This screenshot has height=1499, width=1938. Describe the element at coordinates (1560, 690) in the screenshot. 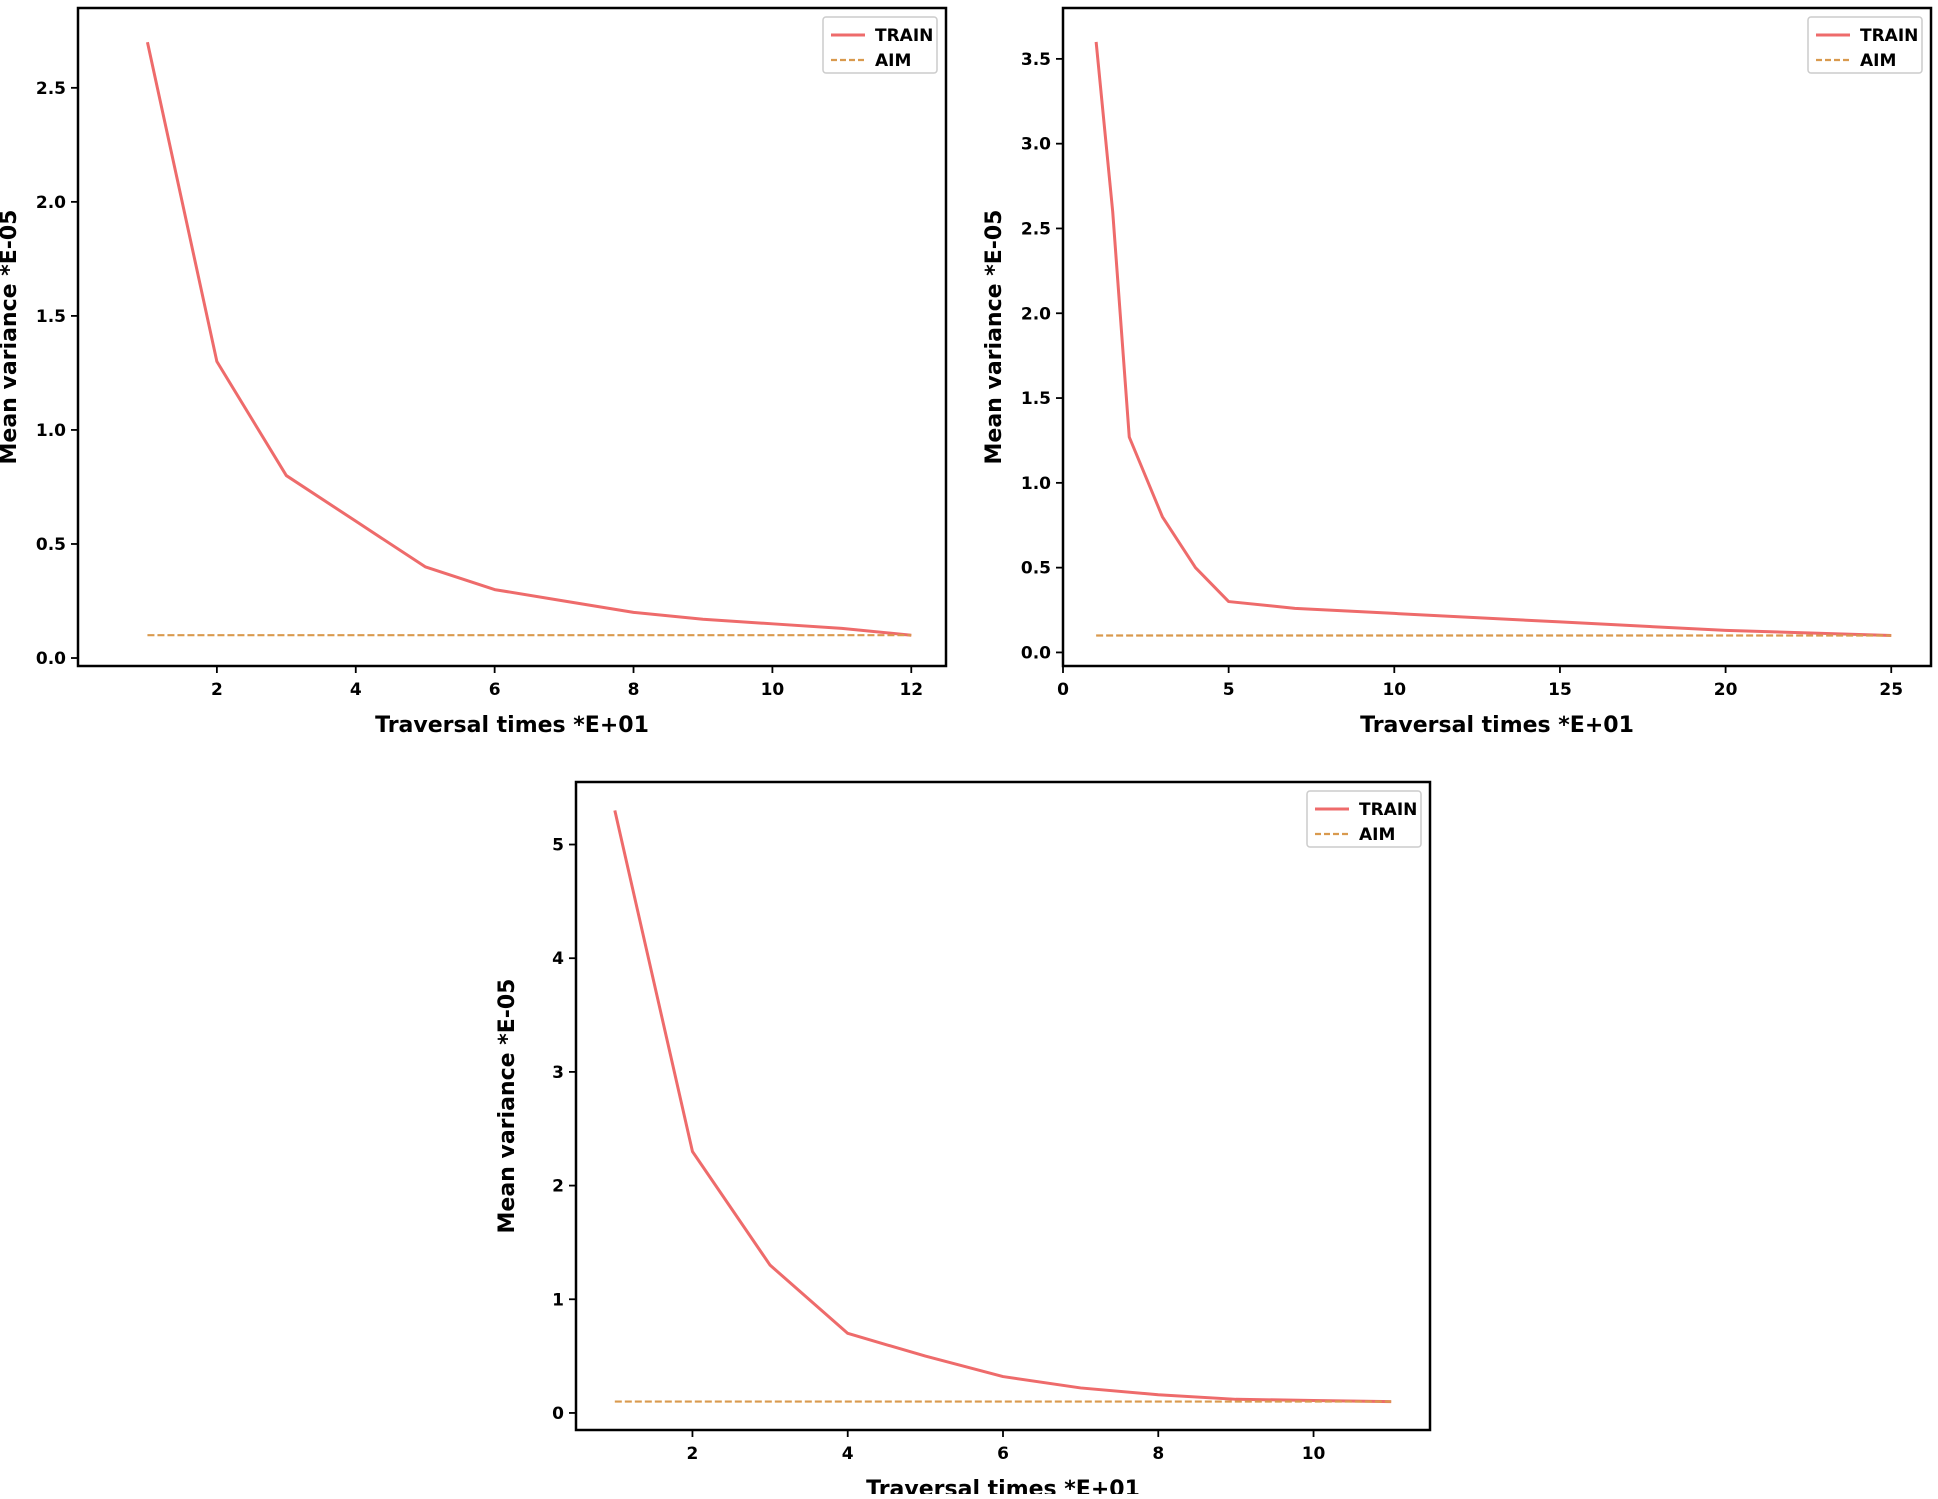

I see `x-tick-label: 15` at that location.